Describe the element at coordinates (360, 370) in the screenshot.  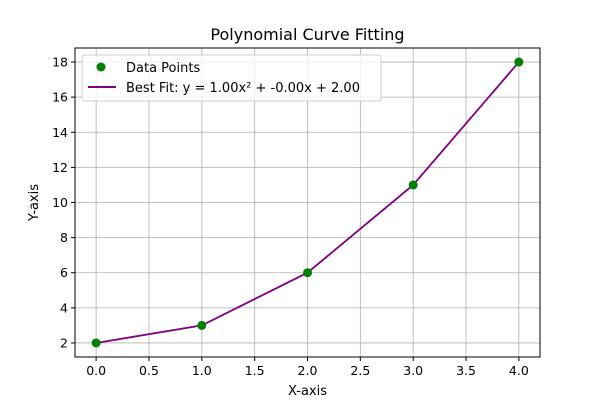
I see `x-tick-label: 2.5` at that location.